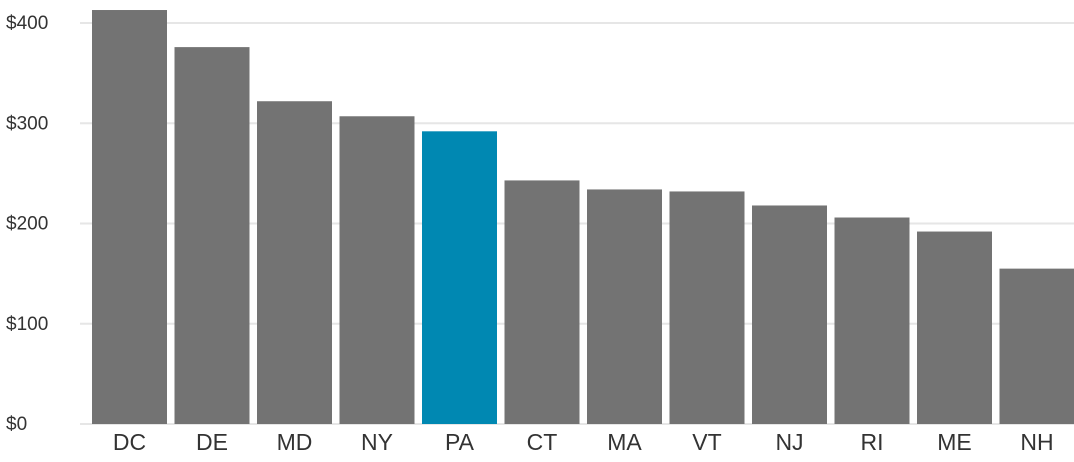 The width and height of the screenshot is (1074, 462). I want to click on y-tick-label: $100, so click(27, 324).